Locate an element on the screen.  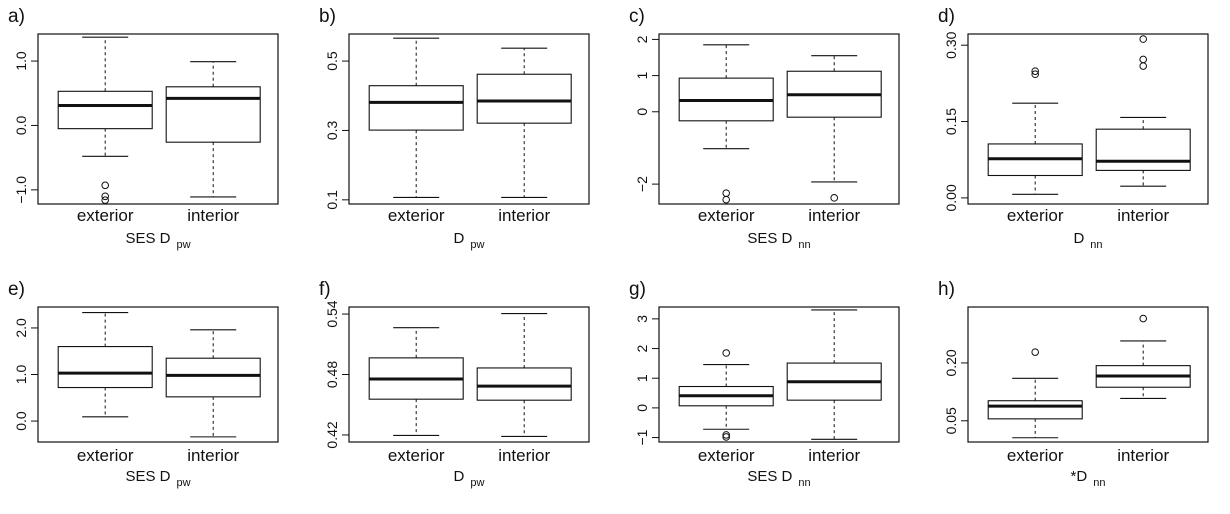
panel-label: h) is located at coordinates (946, 289).